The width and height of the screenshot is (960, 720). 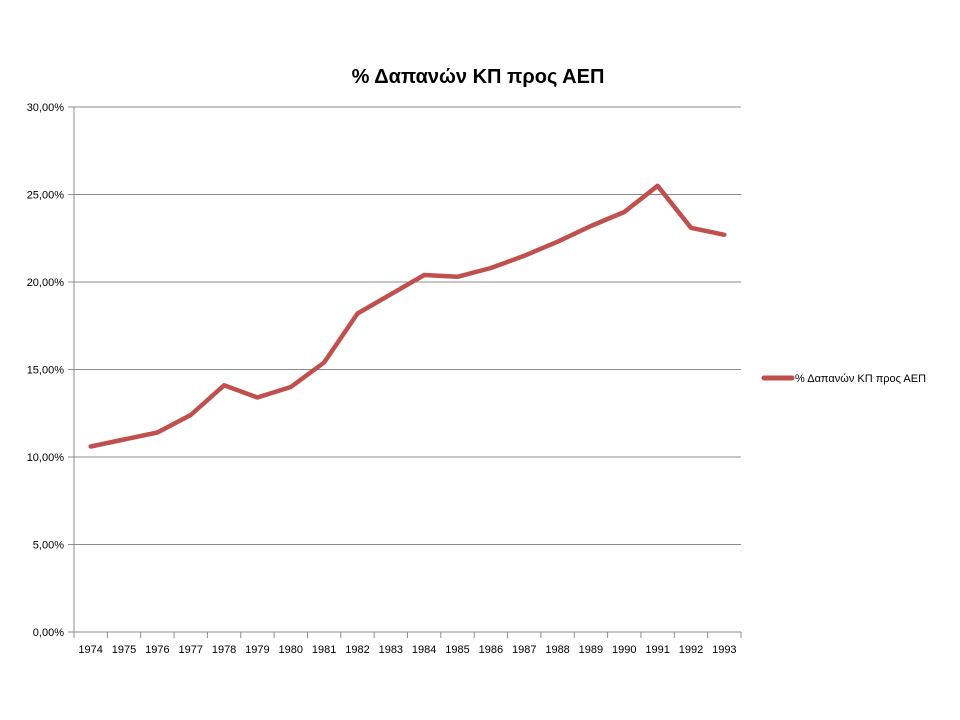 What do you see at coordinates (46, 283) in the screenshot?
I see `y-tick-label: 20,00%` at bounding box center [46, 283].